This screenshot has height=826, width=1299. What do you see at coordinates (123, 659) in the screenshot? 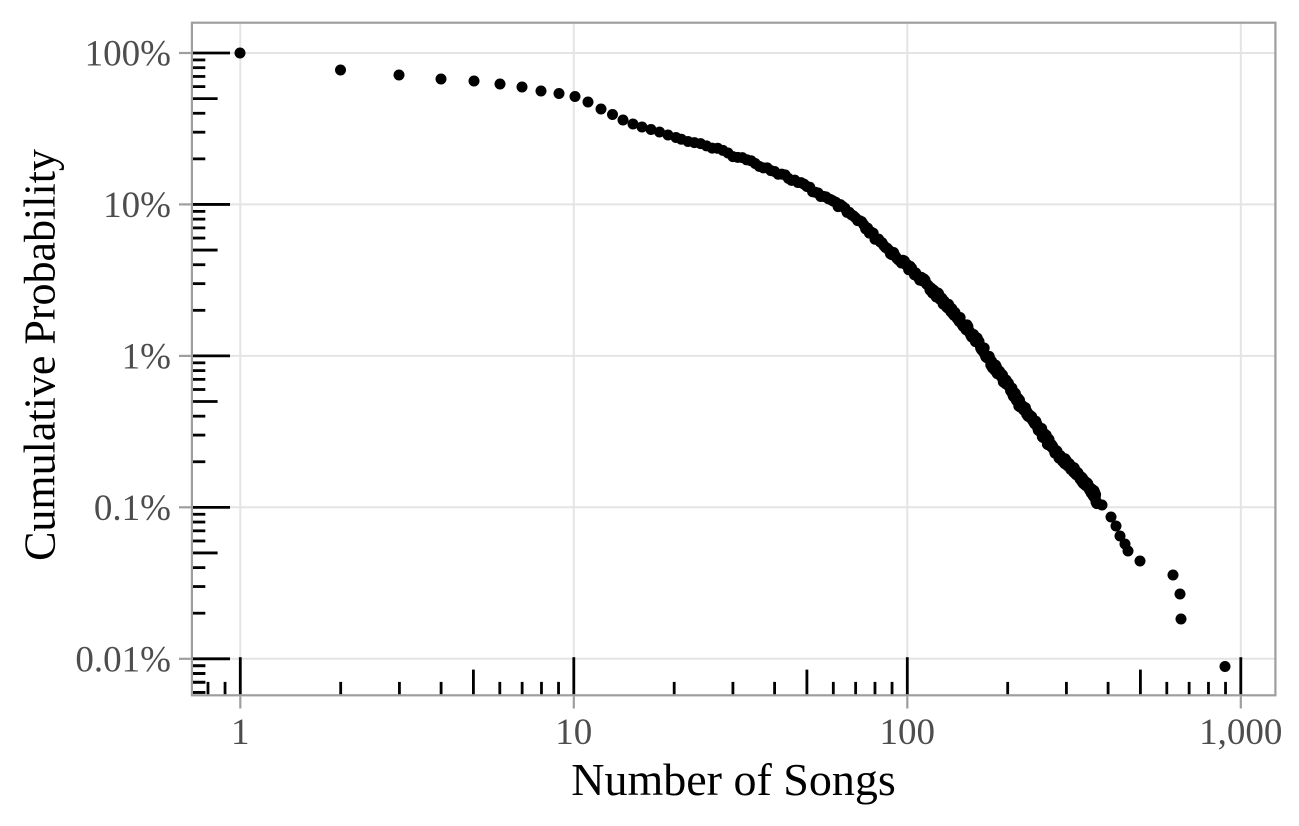
I see `svg-text: 0.01%` at bounding box center [123, 659].